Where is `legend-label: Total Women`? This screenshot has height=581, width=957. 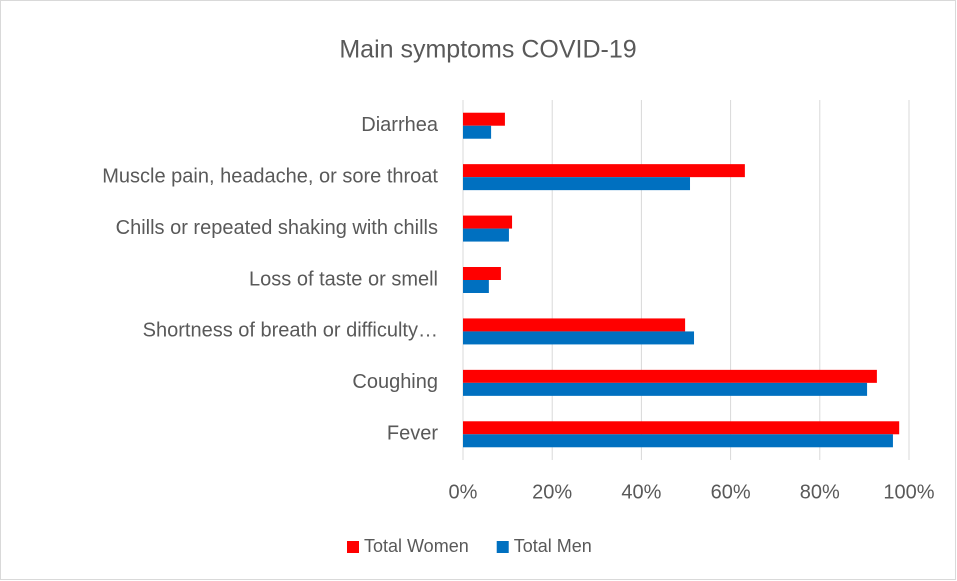 legend-label: Total Women is located at coordinates (416, 546).